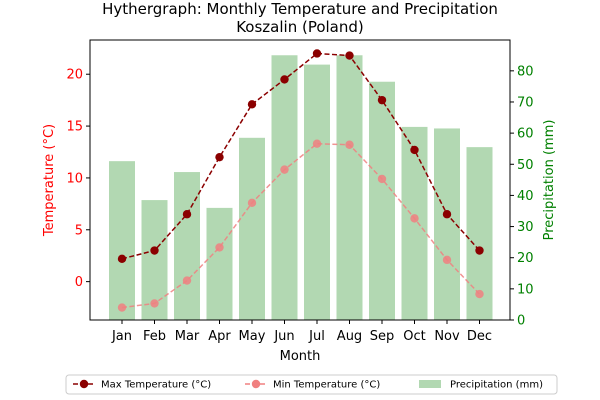  What do you see at coordinates (79, 230) in the screenshot?
I see `left-tick-label: 5` at bounding box center [79, 230].